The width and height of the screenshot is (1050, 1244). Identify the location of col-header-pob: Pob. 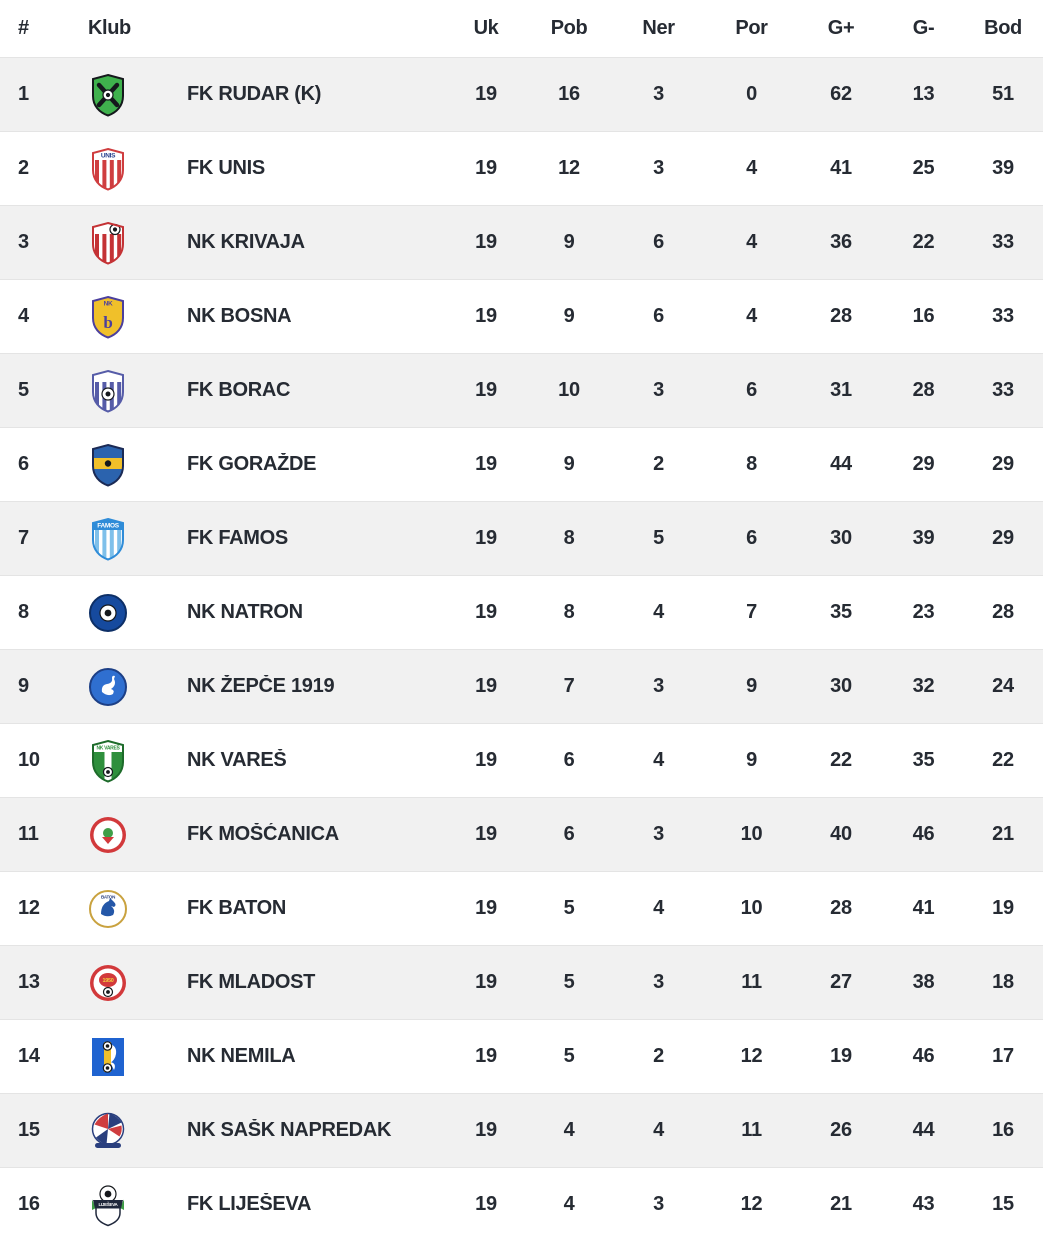
(569, 28).